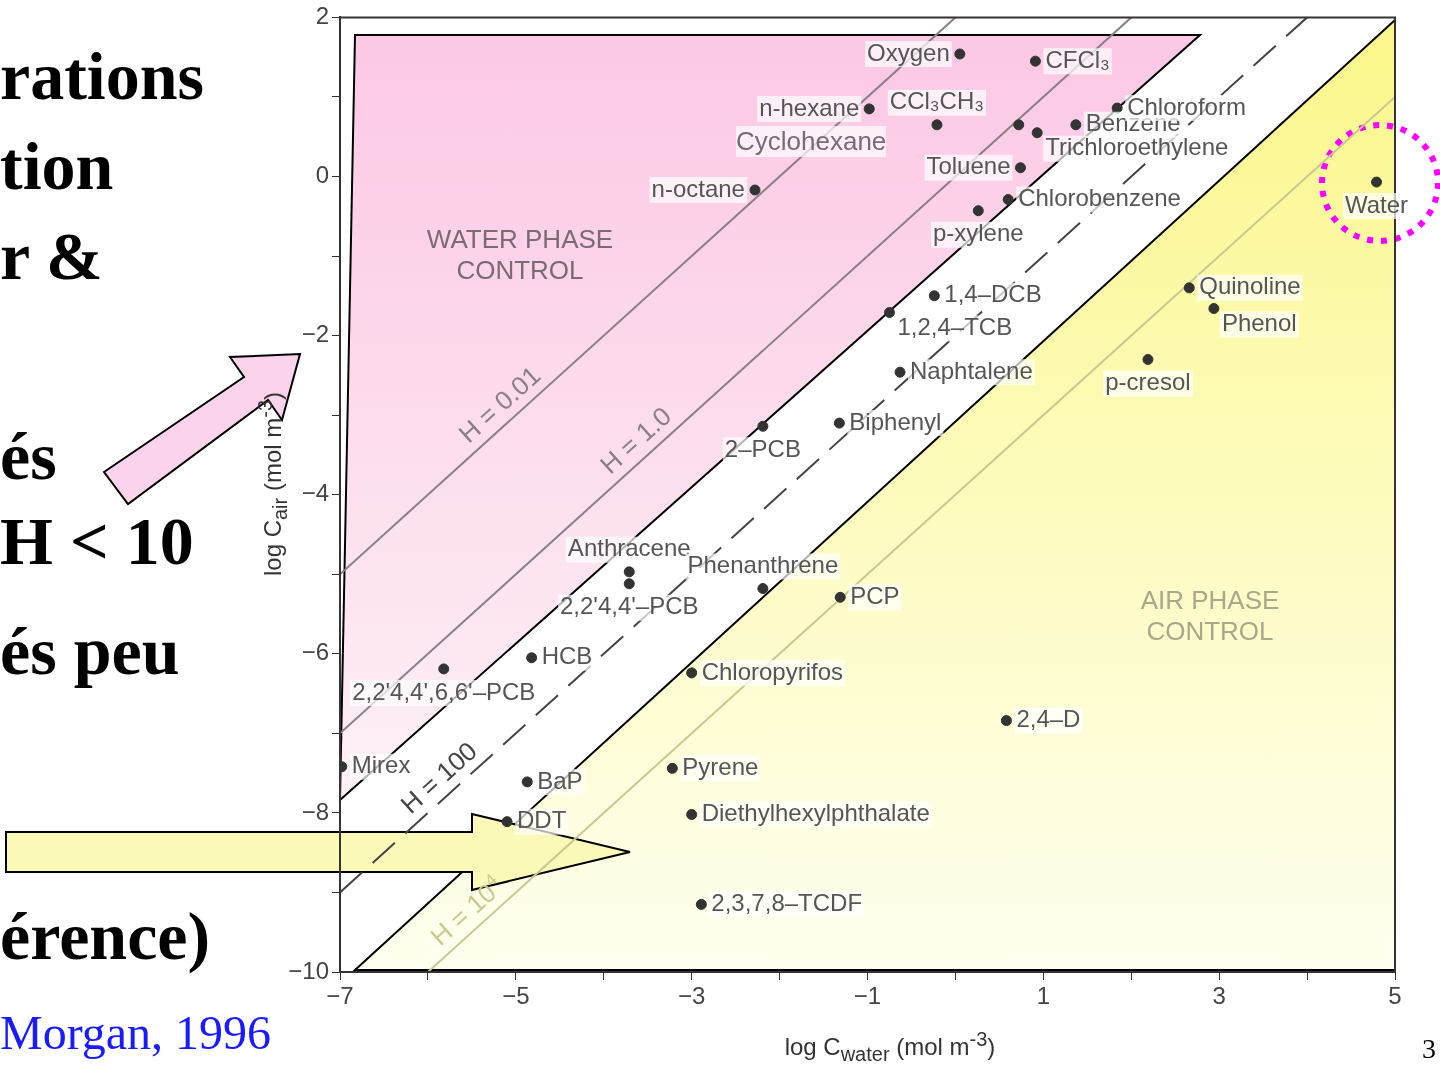 The height and width of the screenshot is (1067, 1440). Describe the element at coordinates (629, 606) in the screenshot. I see `annotation: 2,2'4,4'–PCB` at that location.